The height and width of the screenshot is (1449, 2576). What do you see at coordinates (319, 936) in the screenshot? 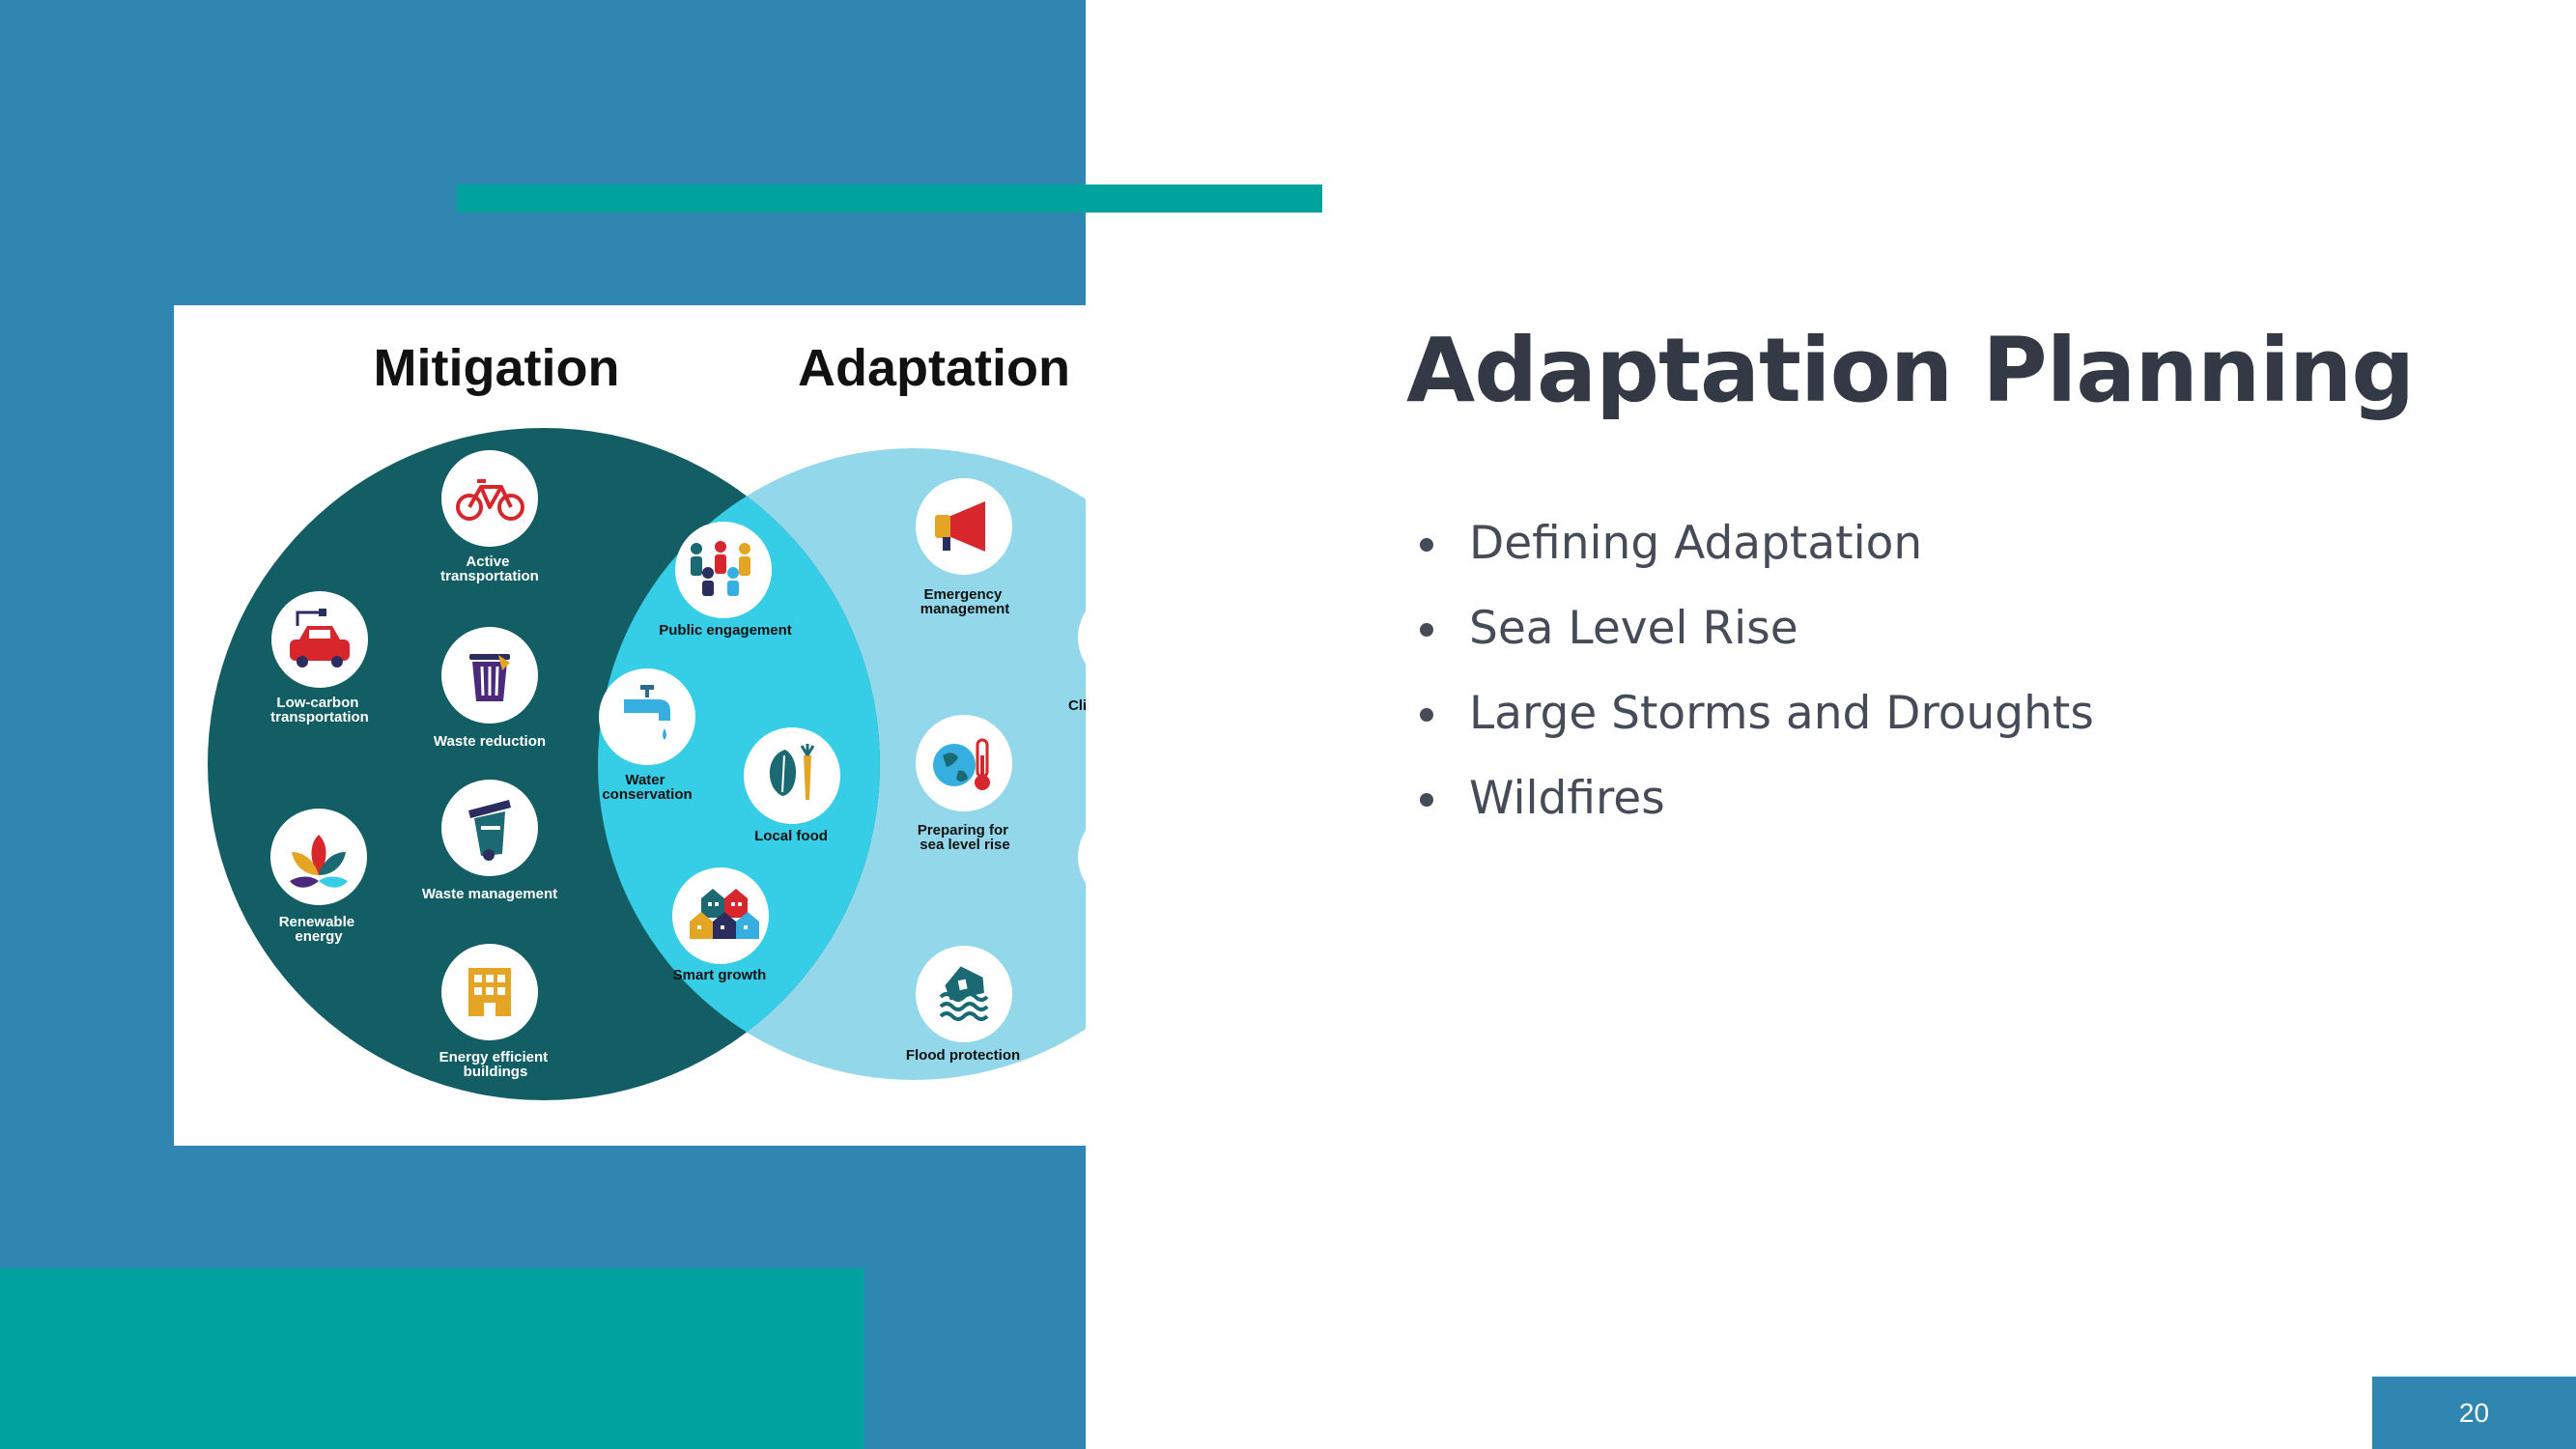
I see `label-line: energy` at bounding box center [319, 936].